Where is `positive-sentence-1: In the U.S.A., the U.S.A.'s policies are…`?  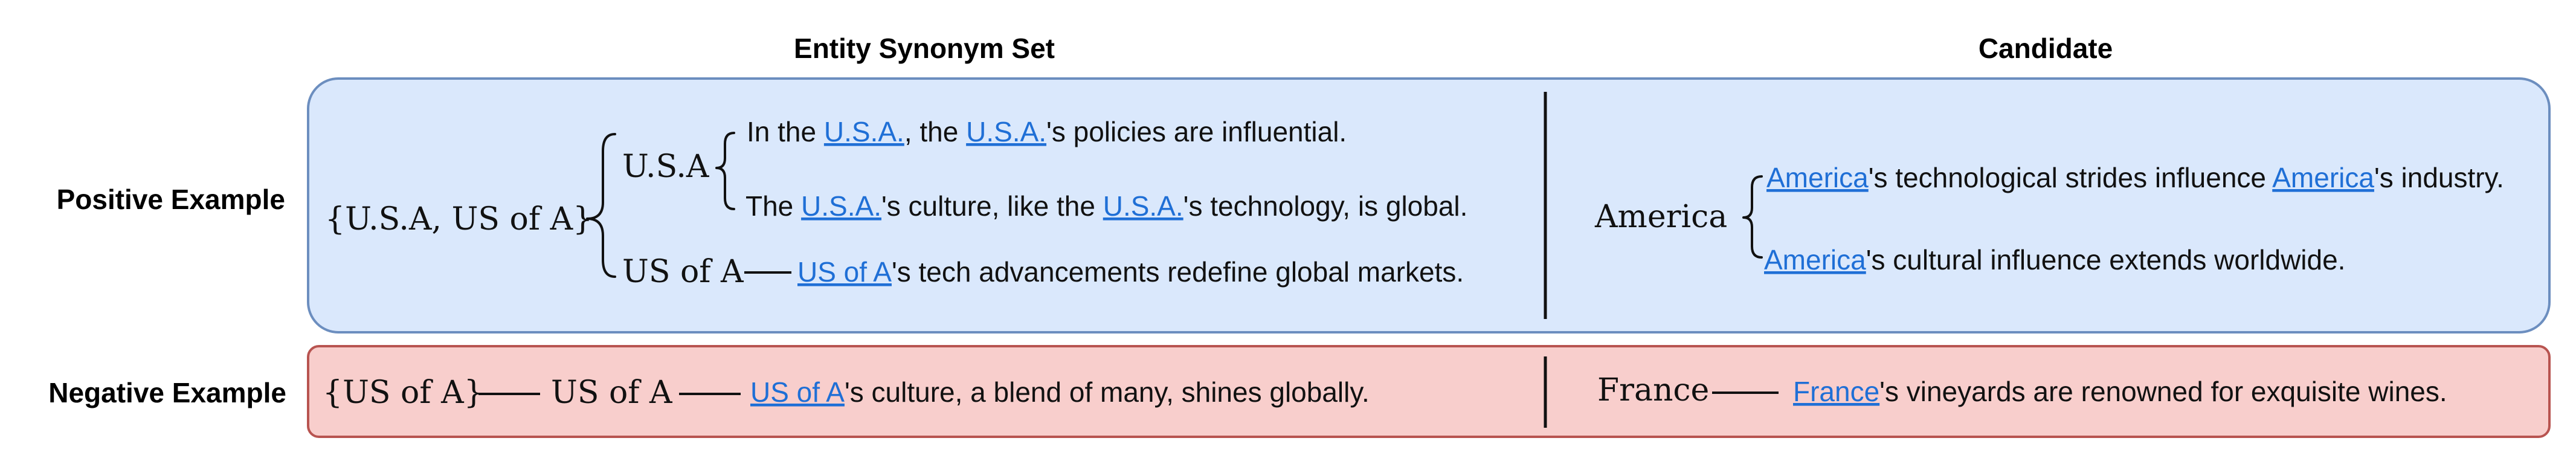
positive-sentence-1: In the U.S.A., the U.S.A.'s policies are… is located at coordinates (1047, 131).